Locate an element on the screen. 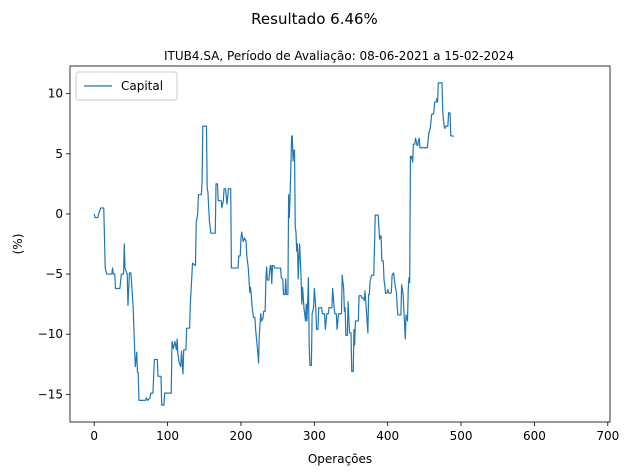 This screenshot has height=475, width=629. y-axis-label: (%) is located at coordinates (18, 244).